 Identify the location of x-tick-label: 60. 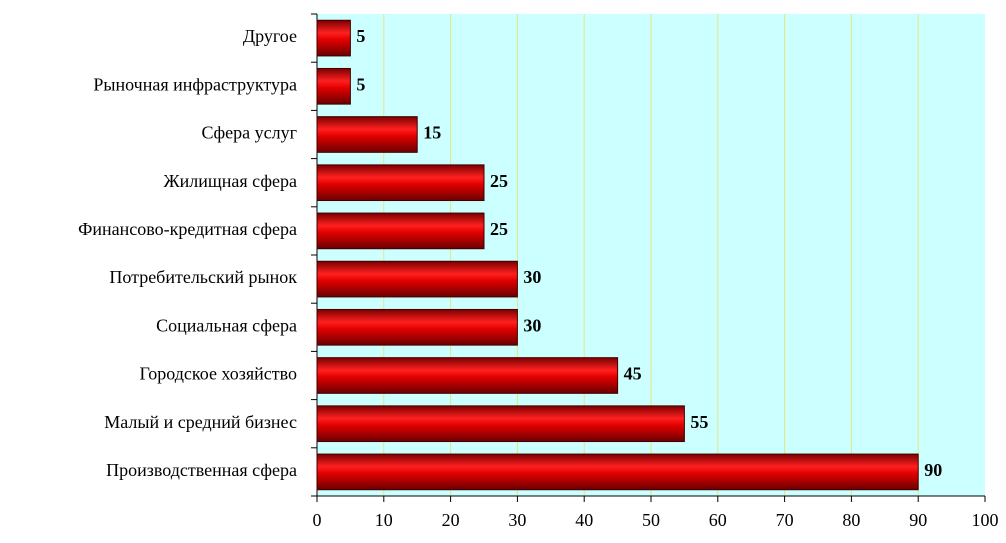
(718, 520).